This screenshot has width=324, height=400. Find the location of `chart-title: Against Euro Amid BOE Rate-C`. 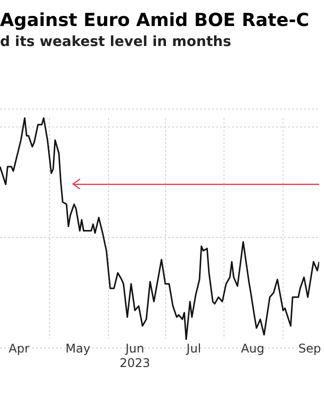

chart-title: Against Euro Amid BOE Rate-C is located at coordinates (155, 20).